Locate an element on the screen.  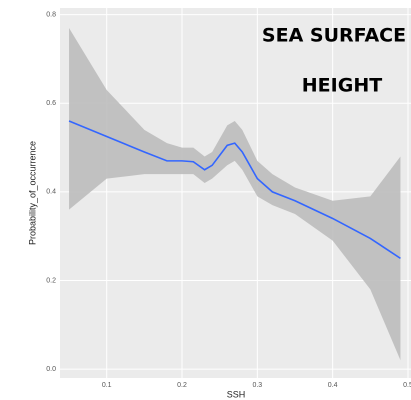
y-tick-label: 0.0 is located at coordinates (51, 369).